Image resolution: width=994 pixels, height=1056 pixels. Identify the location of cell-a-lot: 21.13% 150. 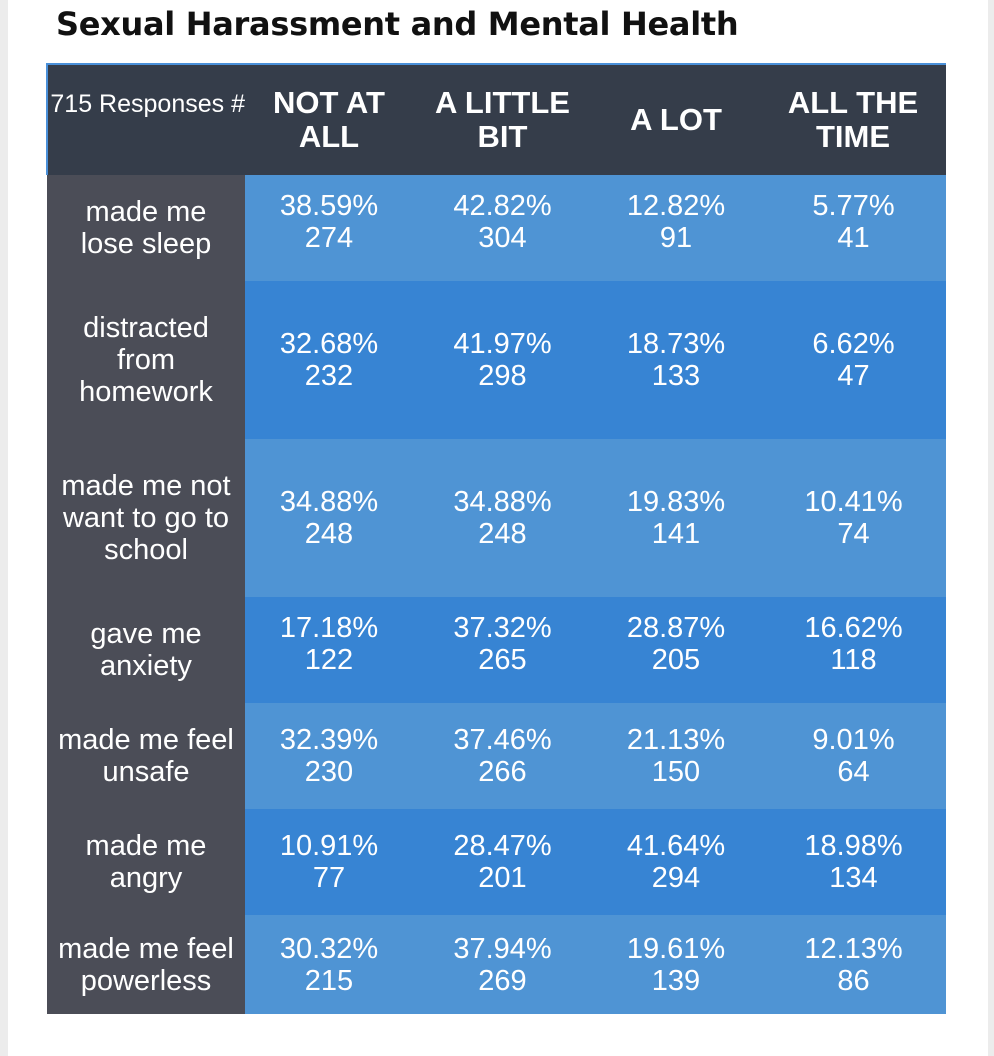
(676, 756).